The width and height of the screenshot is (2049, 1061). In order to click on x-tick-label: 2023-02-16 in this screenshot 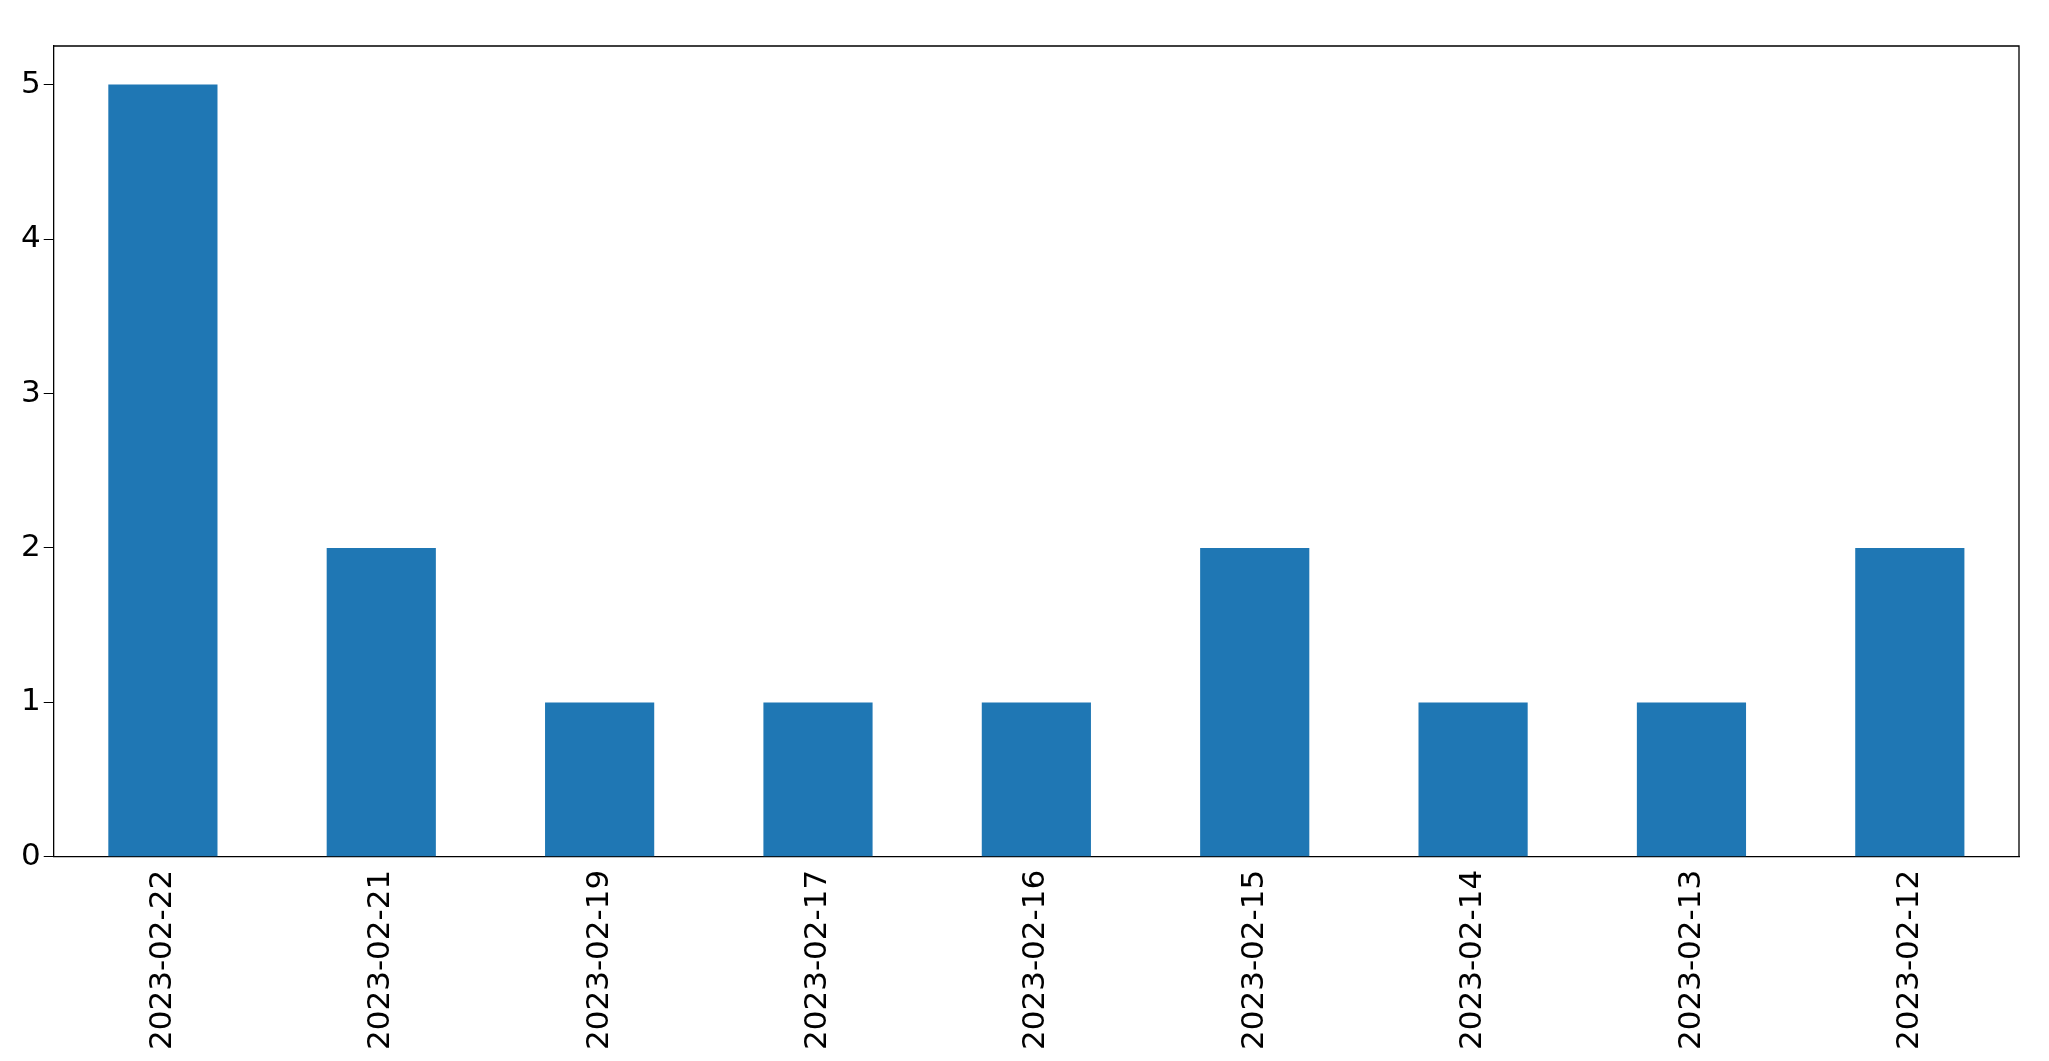, I will do `click(1033, 960)`.